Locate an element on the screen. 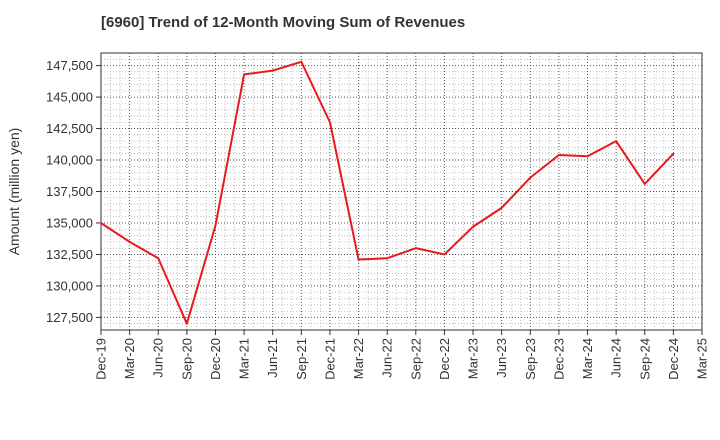  x-tick-label: Jun-20 is located at coordinates (158, 358).